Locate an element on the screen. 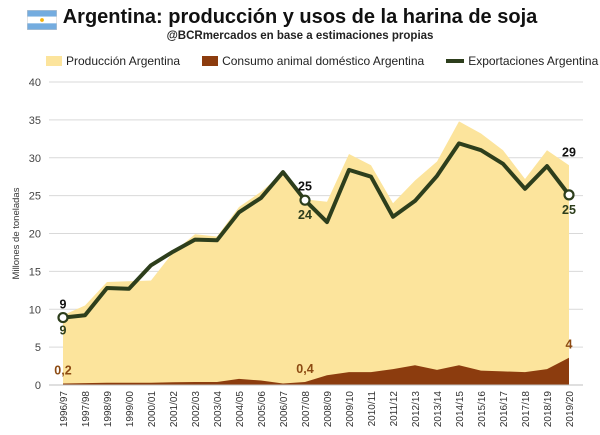  x-tick-label: 2006/07 is located at coordinates (284, 409).